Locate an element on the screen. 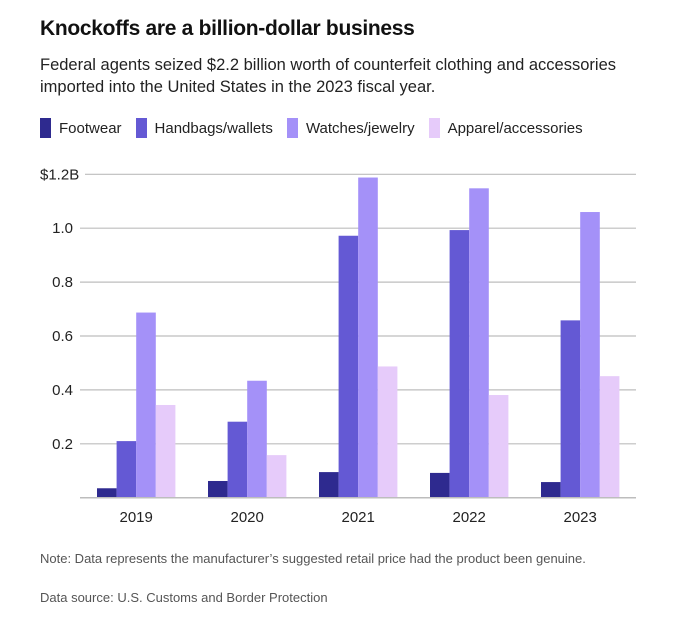  bar-footwear-2023 is located at coordinates (551, 490).